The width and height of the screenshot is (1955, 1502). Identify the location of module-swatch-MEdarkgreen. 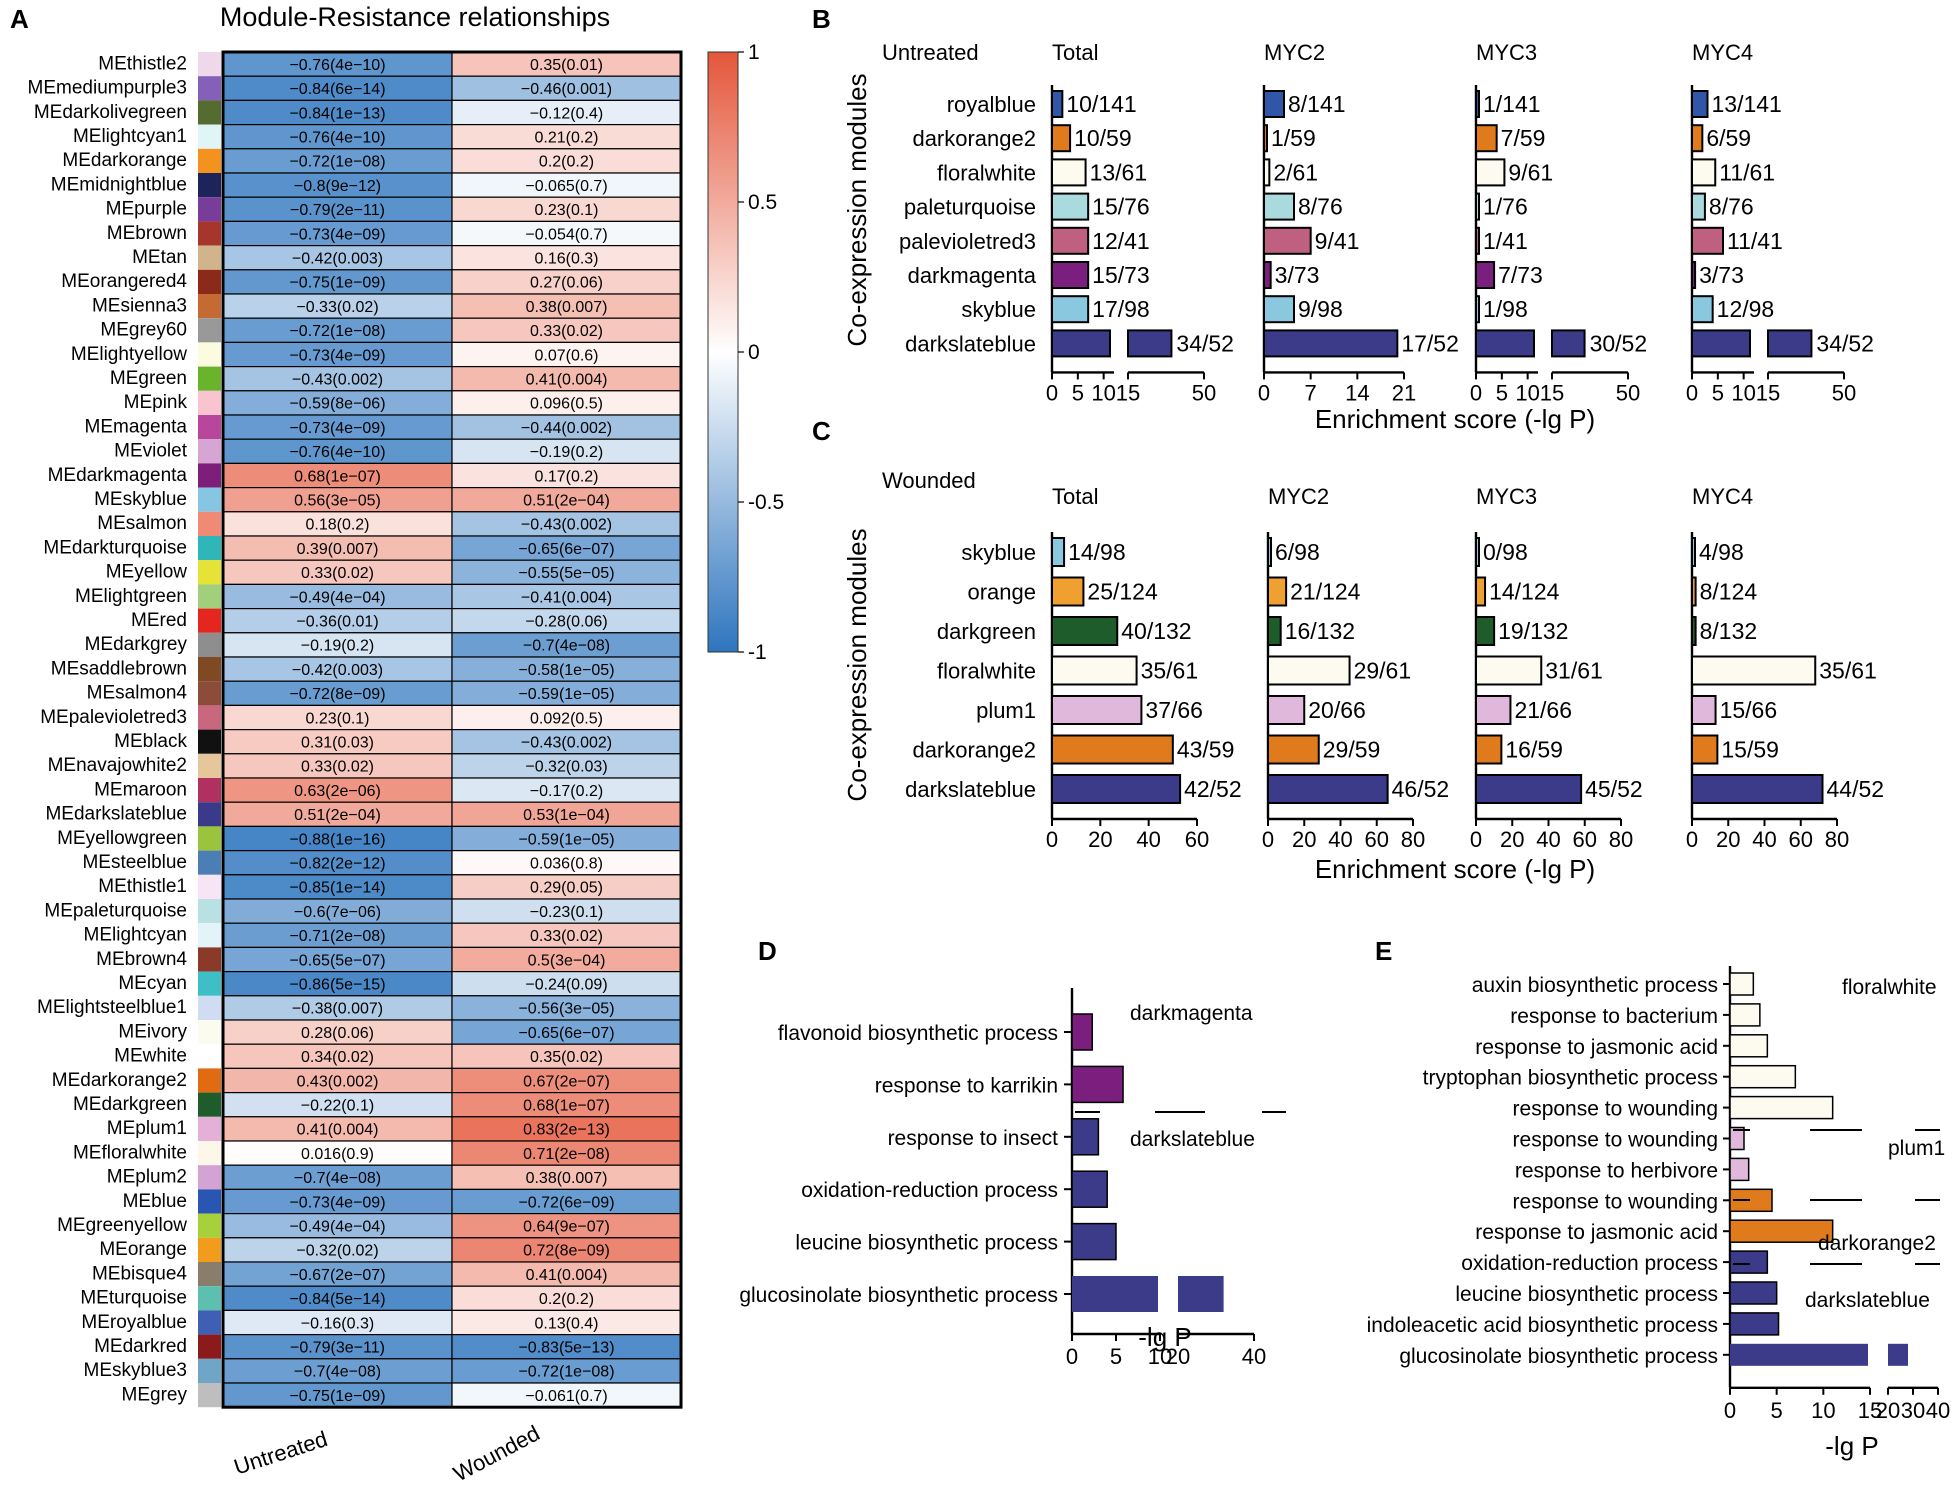
(209, 1104).